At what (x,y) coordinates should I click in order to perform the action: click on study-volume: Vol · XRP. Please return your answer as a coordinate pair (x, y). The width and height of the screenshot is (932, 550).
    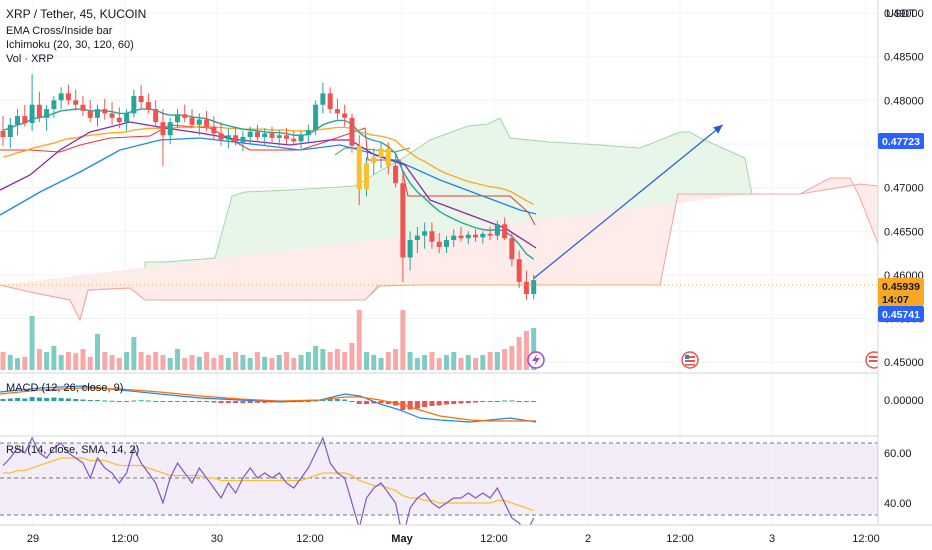
    Looking at the image, I should click on (30, 59).